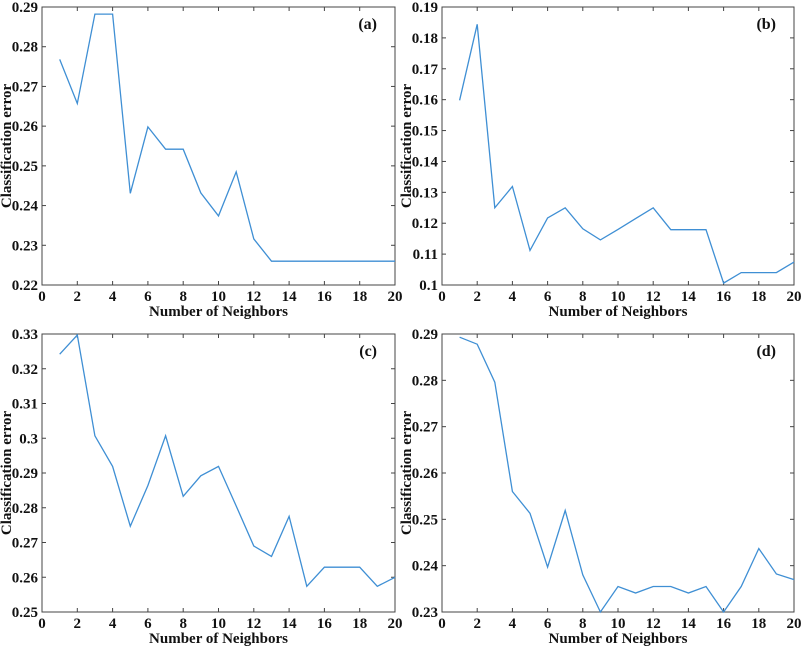  I want to click on panel-label: (c), so click(368, 351).